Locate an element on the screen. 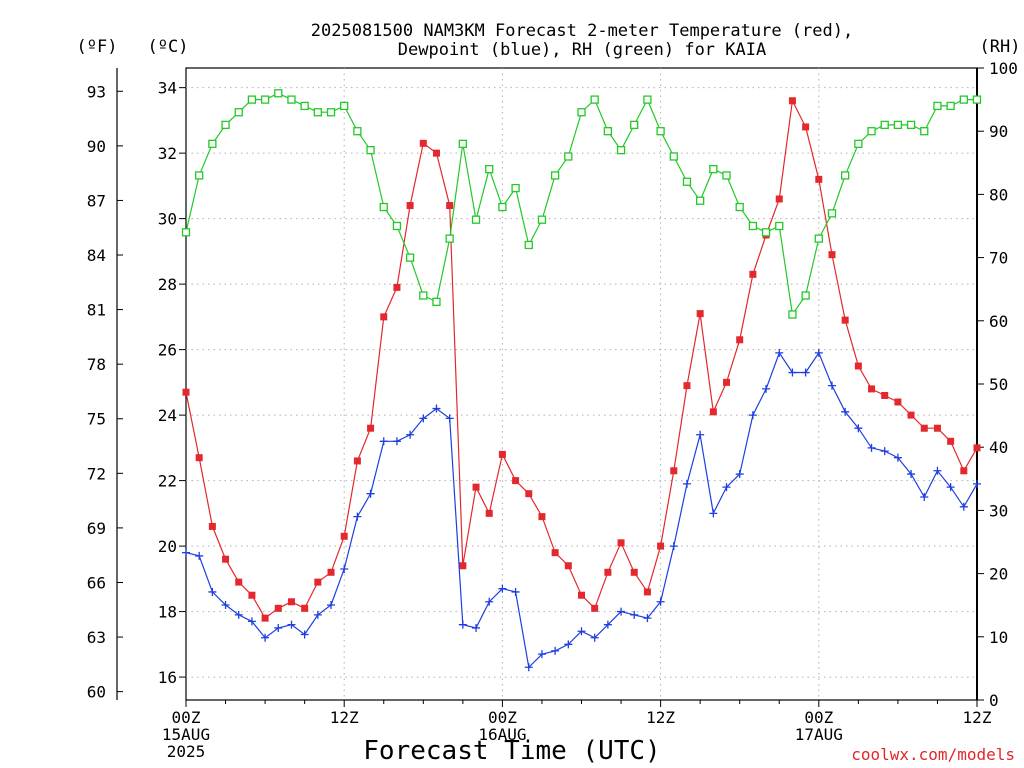 Image resolution: width=1024 pixels, height=768 pixels. celsius-unit-label: (ºC) is located at coordinates (168, 47).